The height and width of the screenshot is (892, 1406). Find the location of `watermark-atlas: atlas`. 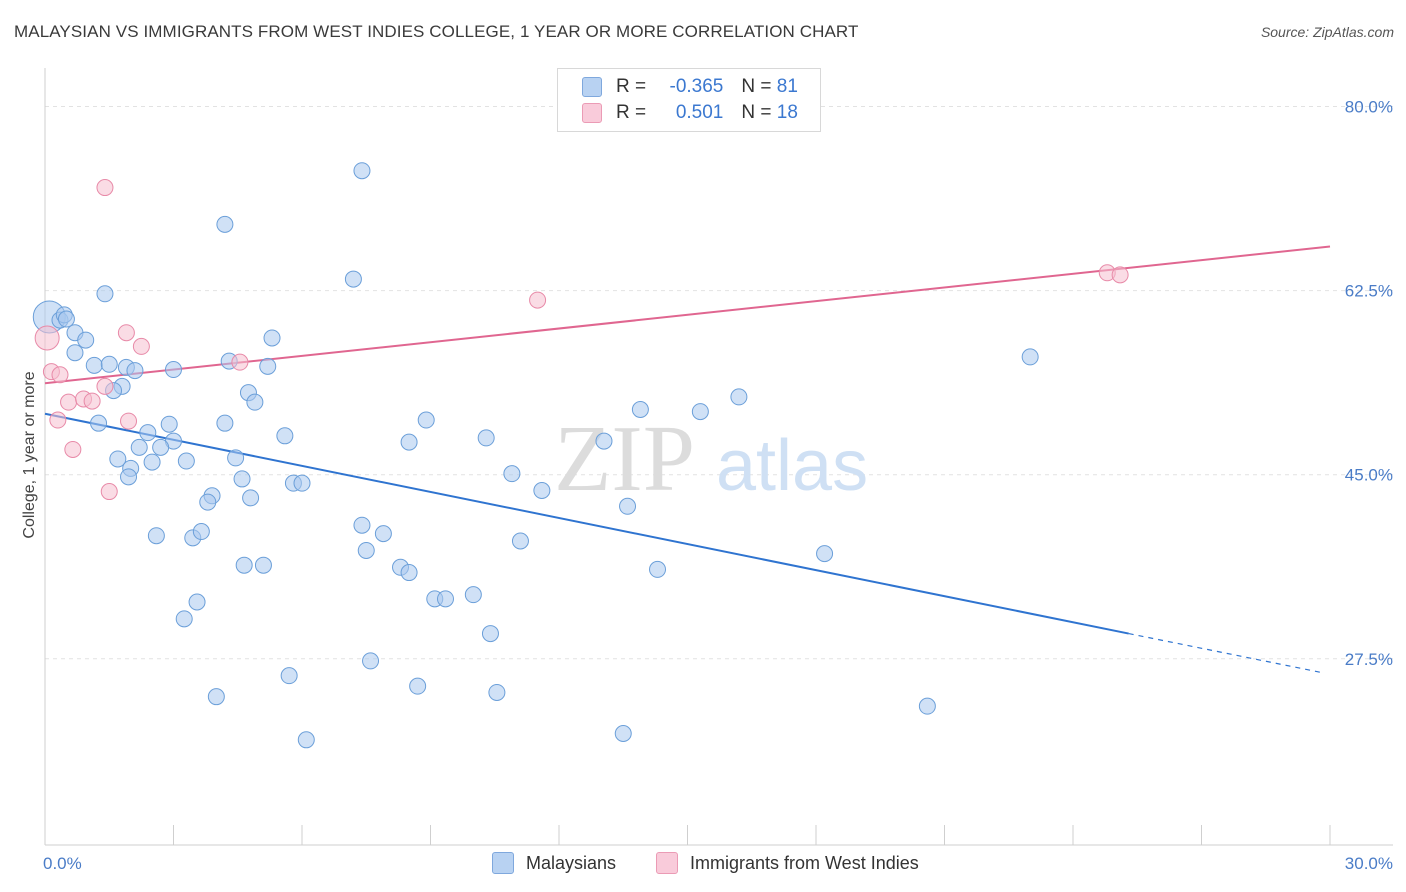

watermark-atlas: atlas is located at coordinates (792, 466).